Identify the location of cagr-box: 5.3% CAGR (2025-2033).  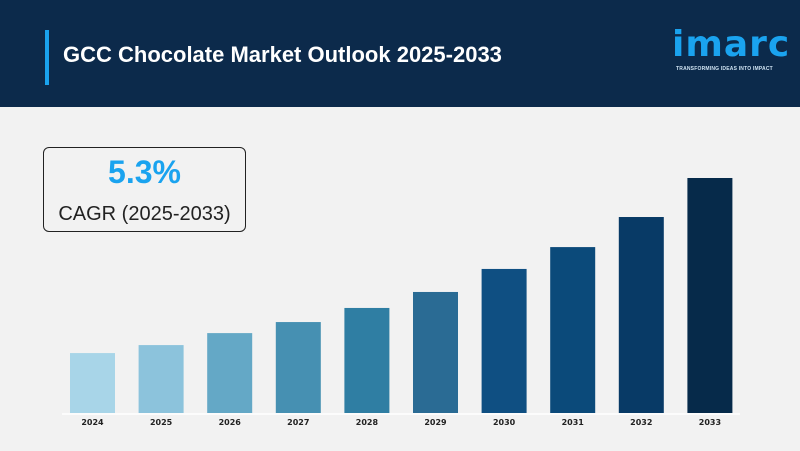
(144, 189).